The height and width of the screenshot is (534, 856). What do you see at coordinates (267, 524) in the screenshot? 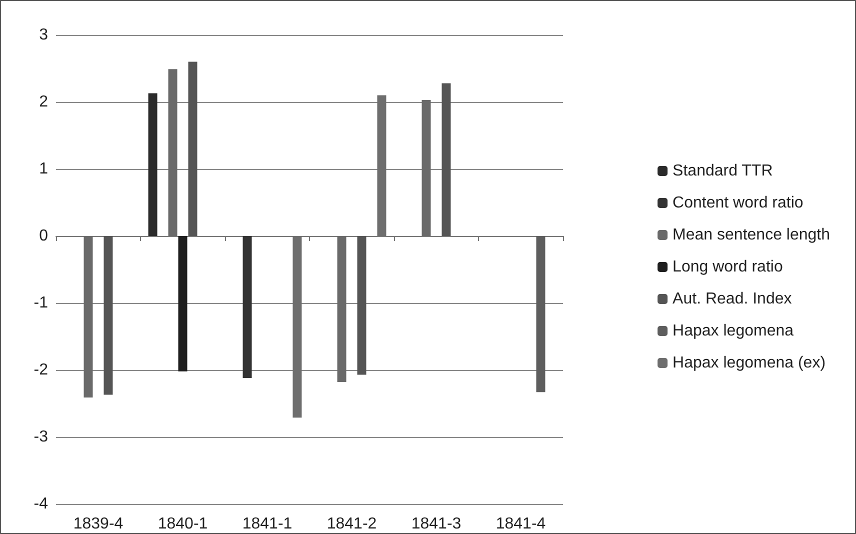
I see `x-tick-label: 1841-1` at bounding box center [267, 524].